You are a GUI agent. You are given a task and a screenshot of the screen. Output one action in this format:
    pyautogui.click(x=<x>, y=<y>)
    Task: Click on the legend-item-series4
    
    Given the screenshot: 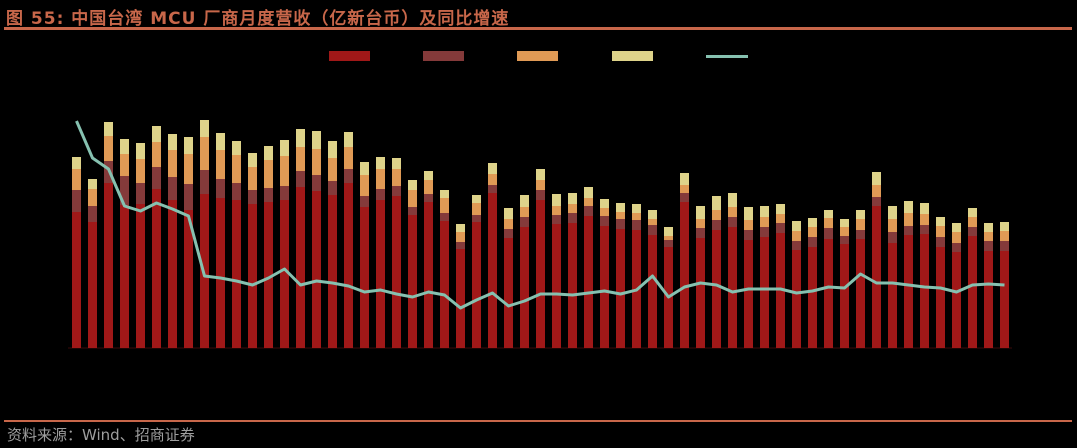 What is the action you would take?
    pyautogui.click(x=634, y=56)
    